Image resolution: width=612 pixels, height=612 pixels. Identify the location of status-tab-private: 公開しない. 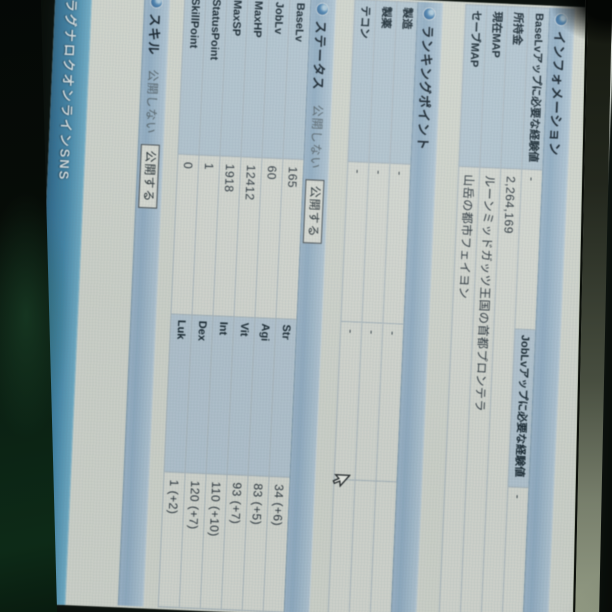
(317, 137).